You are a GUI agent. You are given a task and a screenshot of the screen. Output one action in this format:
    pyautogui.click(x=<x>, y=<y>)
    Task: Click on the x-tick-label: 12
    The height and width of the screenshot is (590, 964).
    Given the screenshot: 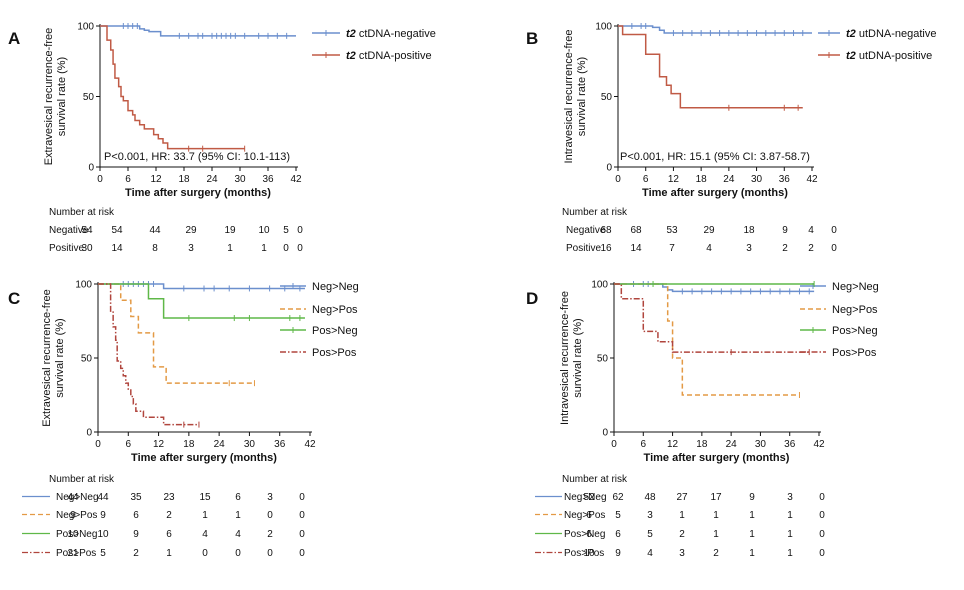 What is the action you would take?
    pyautogui.click(x=674, y=179)
    